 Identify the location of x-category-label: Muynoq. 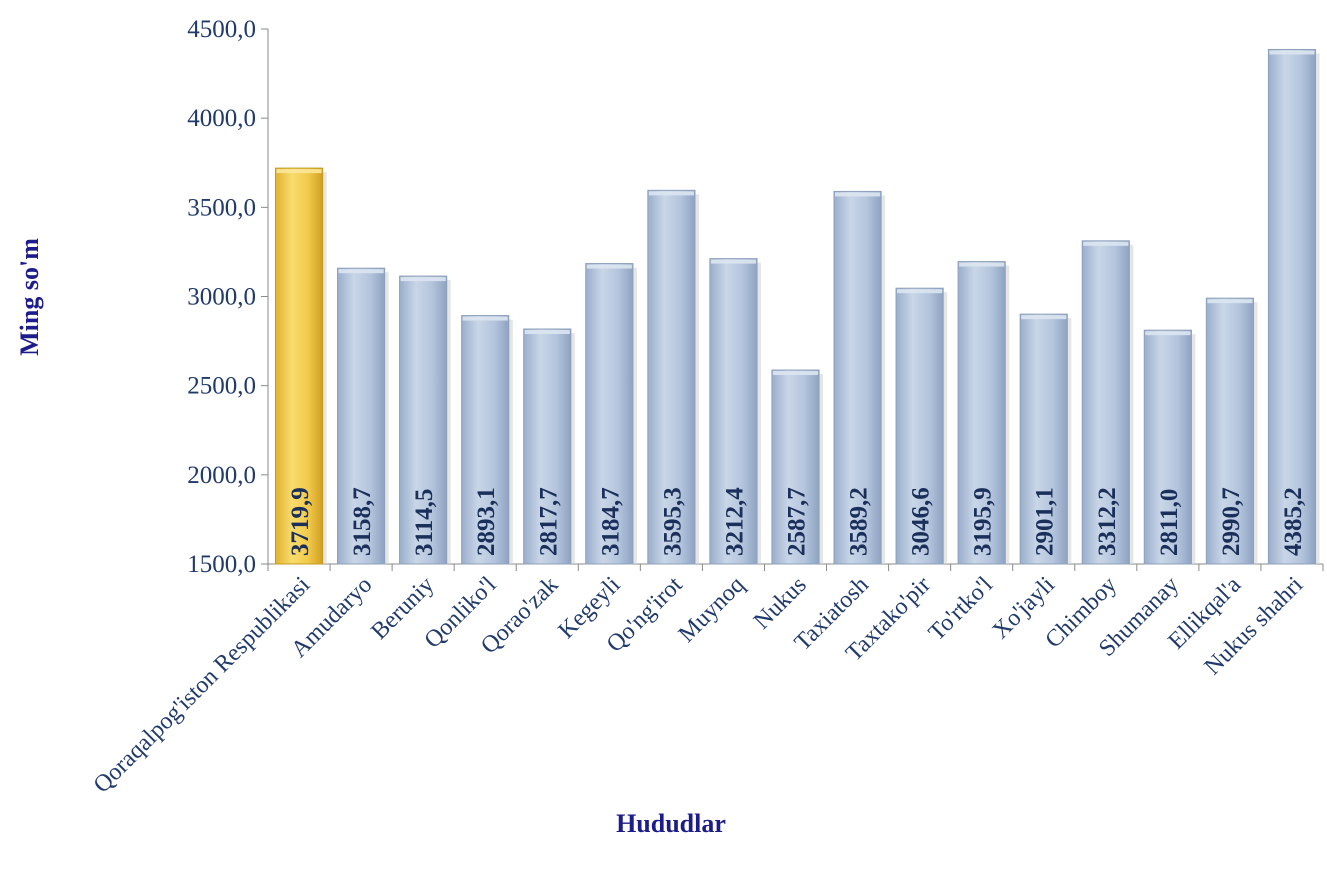
(712, 610).